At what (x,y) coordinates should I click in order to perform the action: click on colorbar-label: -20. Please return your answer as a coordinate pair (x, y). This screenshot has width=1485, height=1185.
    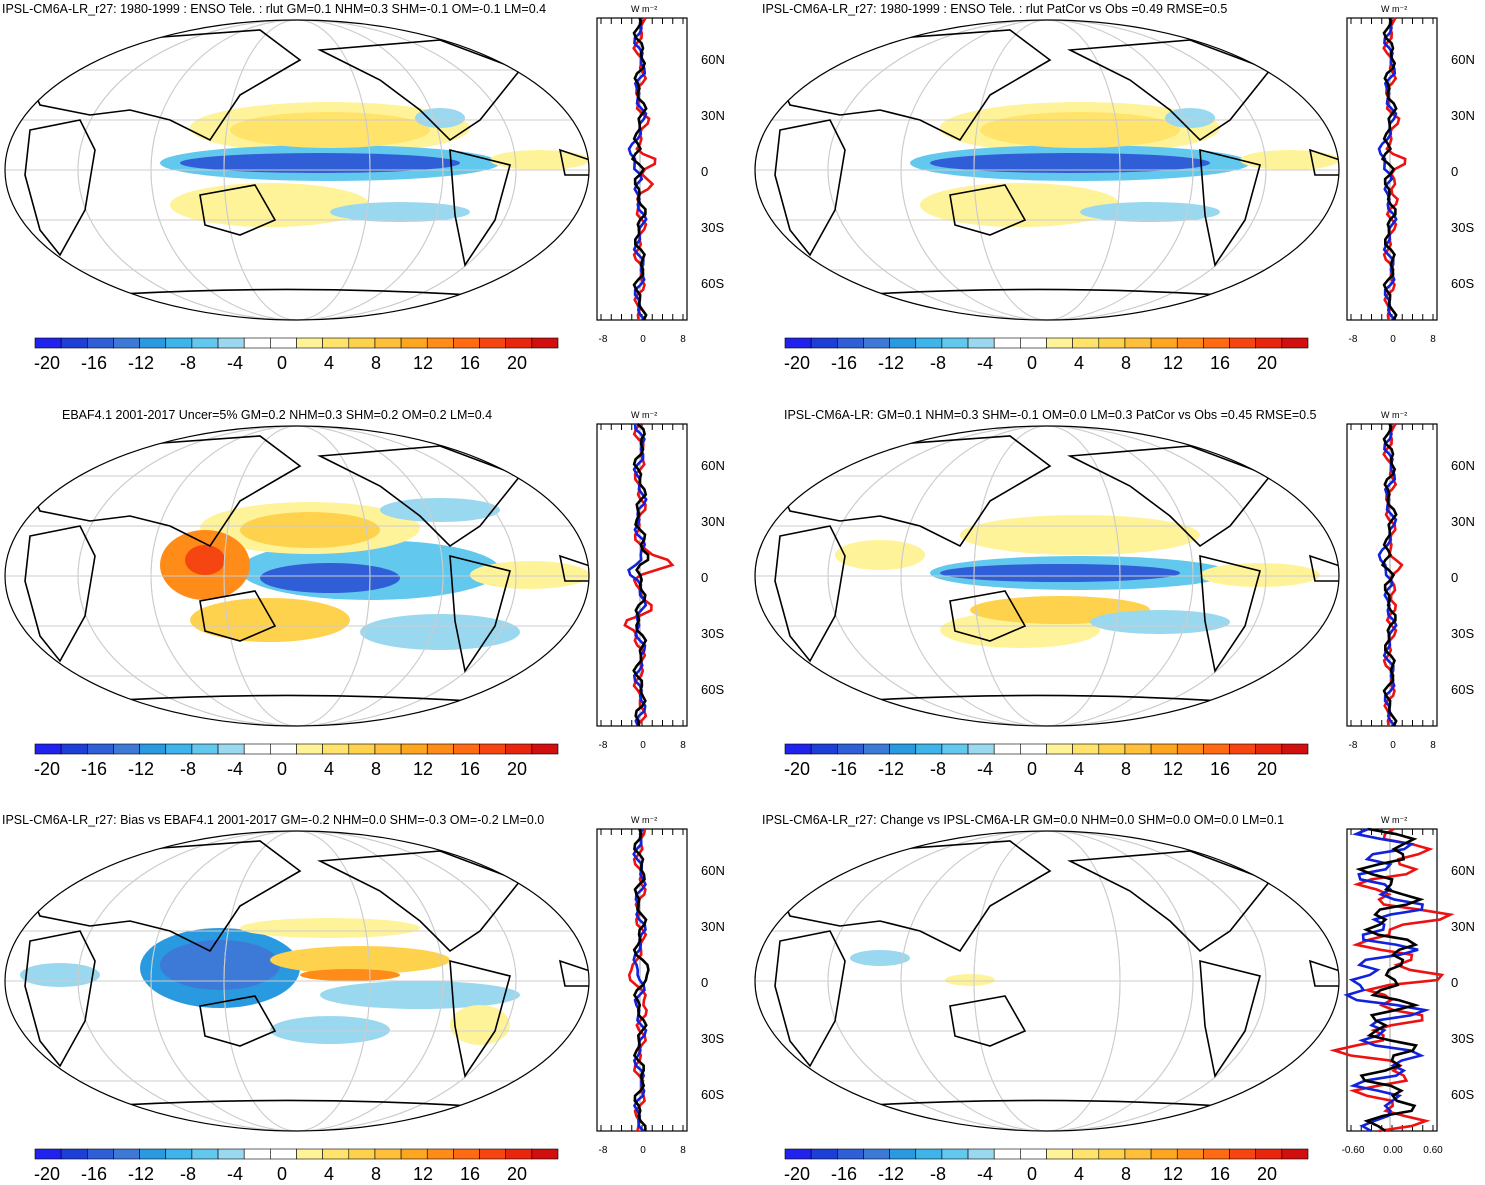
    Looking at the image, I should click on (46, 363).